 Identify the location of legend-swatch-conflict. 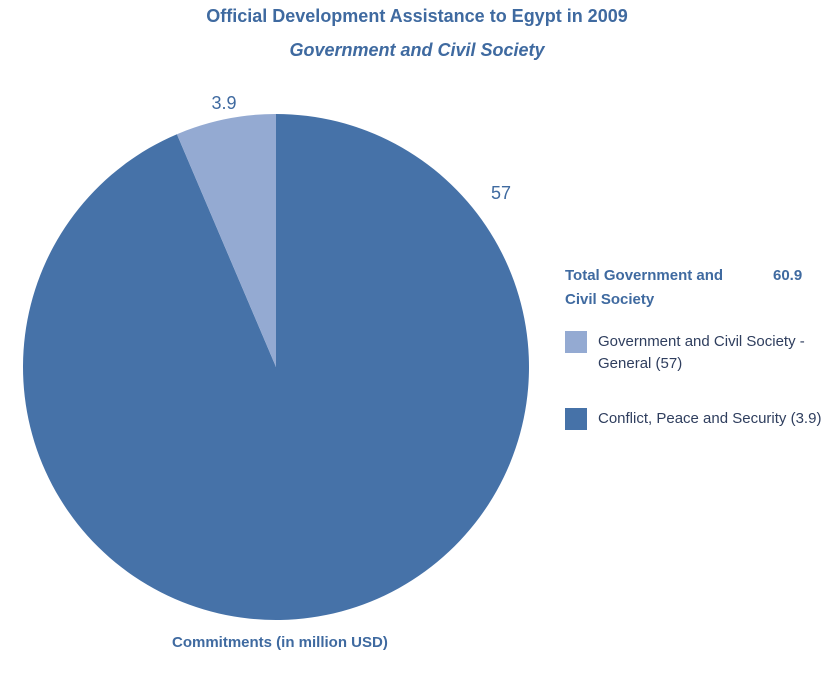
(576, 419).